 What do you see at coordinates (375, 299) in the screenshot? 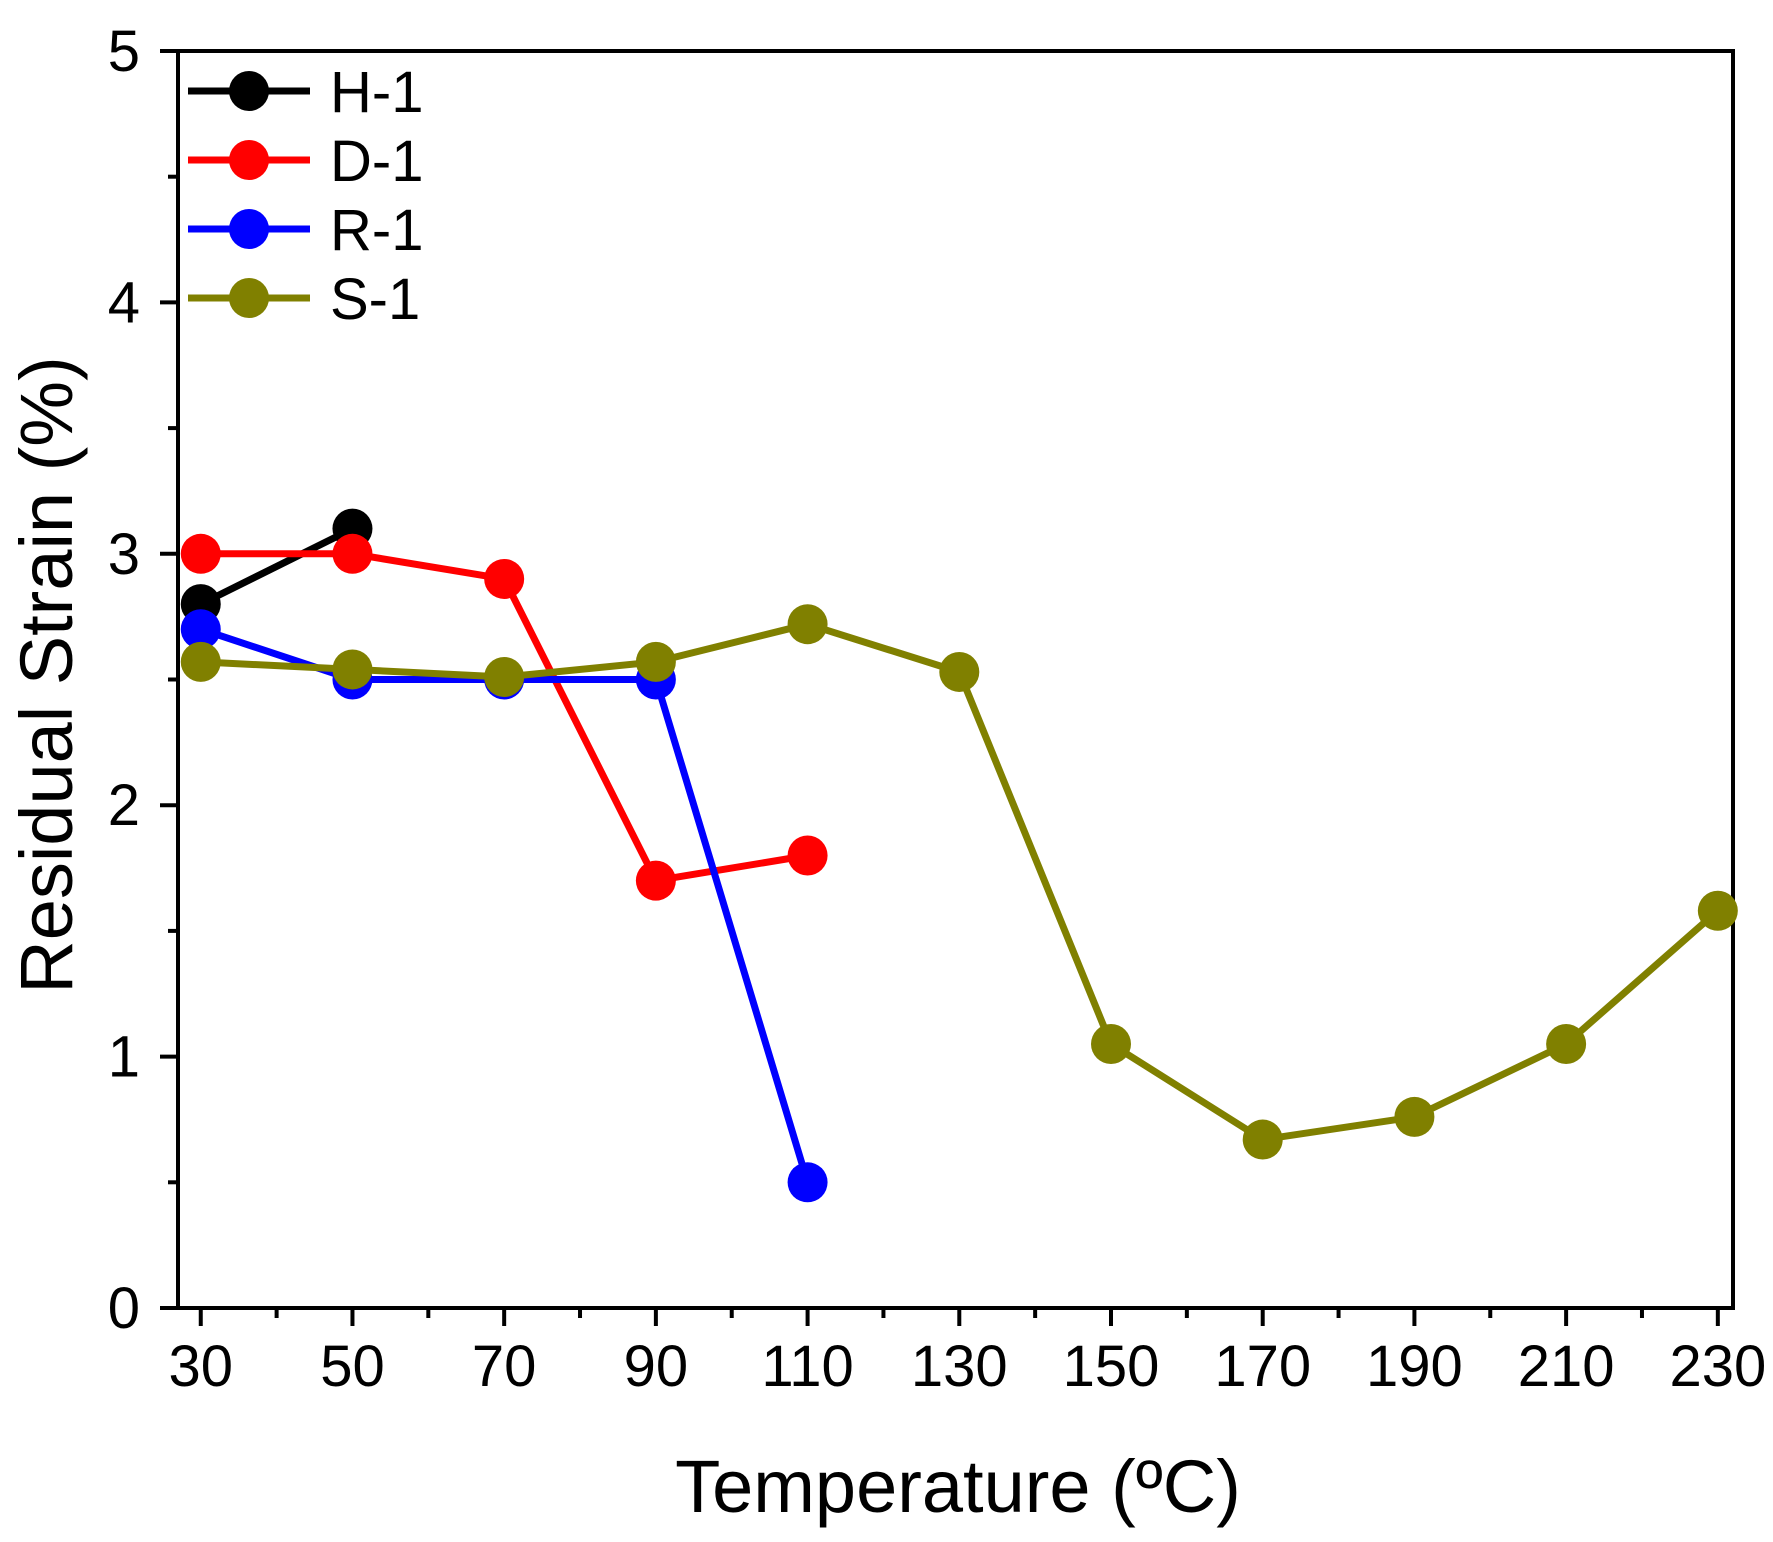
I see `legend-label: S-1` at bounding box center [375, 299].